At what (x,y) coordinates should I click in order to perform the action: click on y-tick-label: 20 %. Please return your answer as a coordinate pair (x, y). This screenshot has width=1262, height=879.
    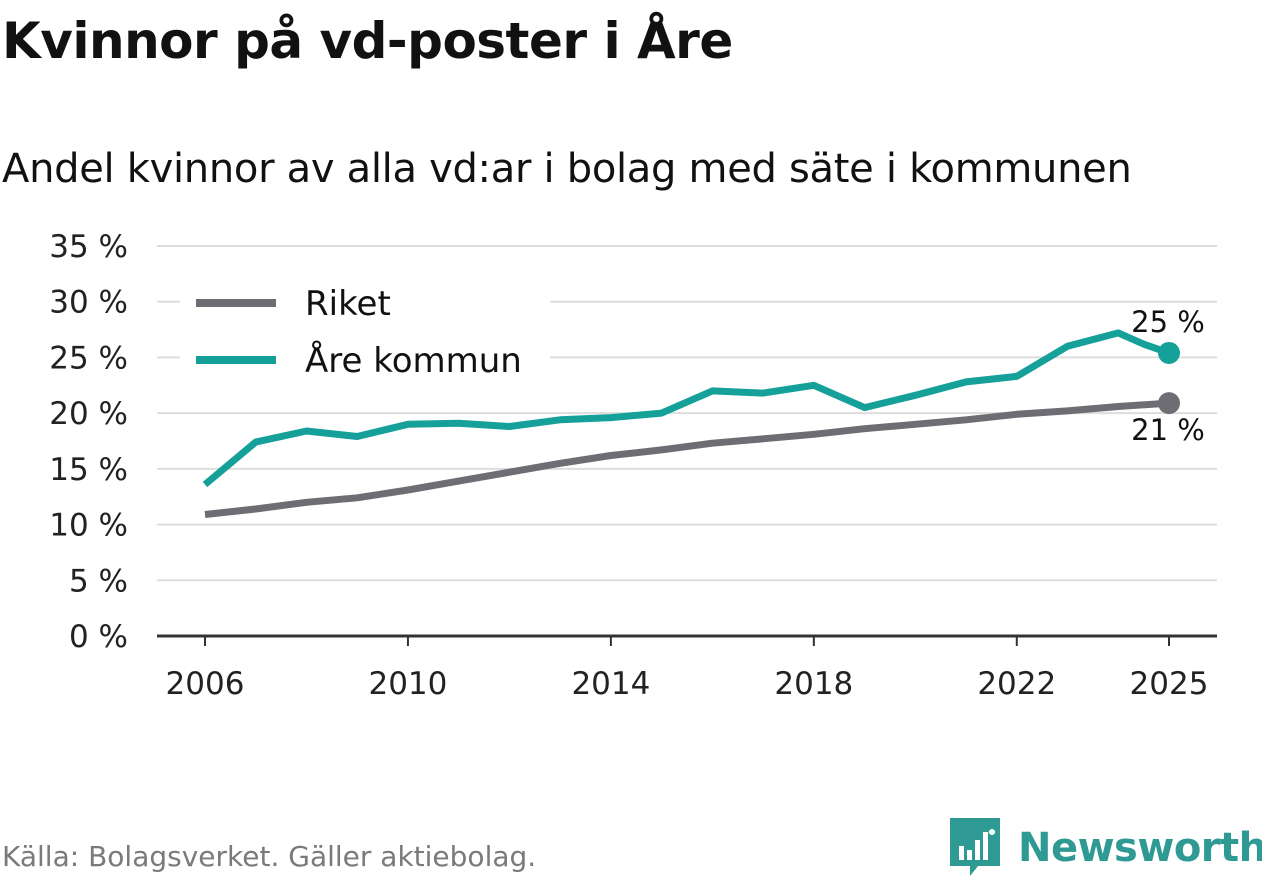
    Looking at the image, I should click on (88, 414).